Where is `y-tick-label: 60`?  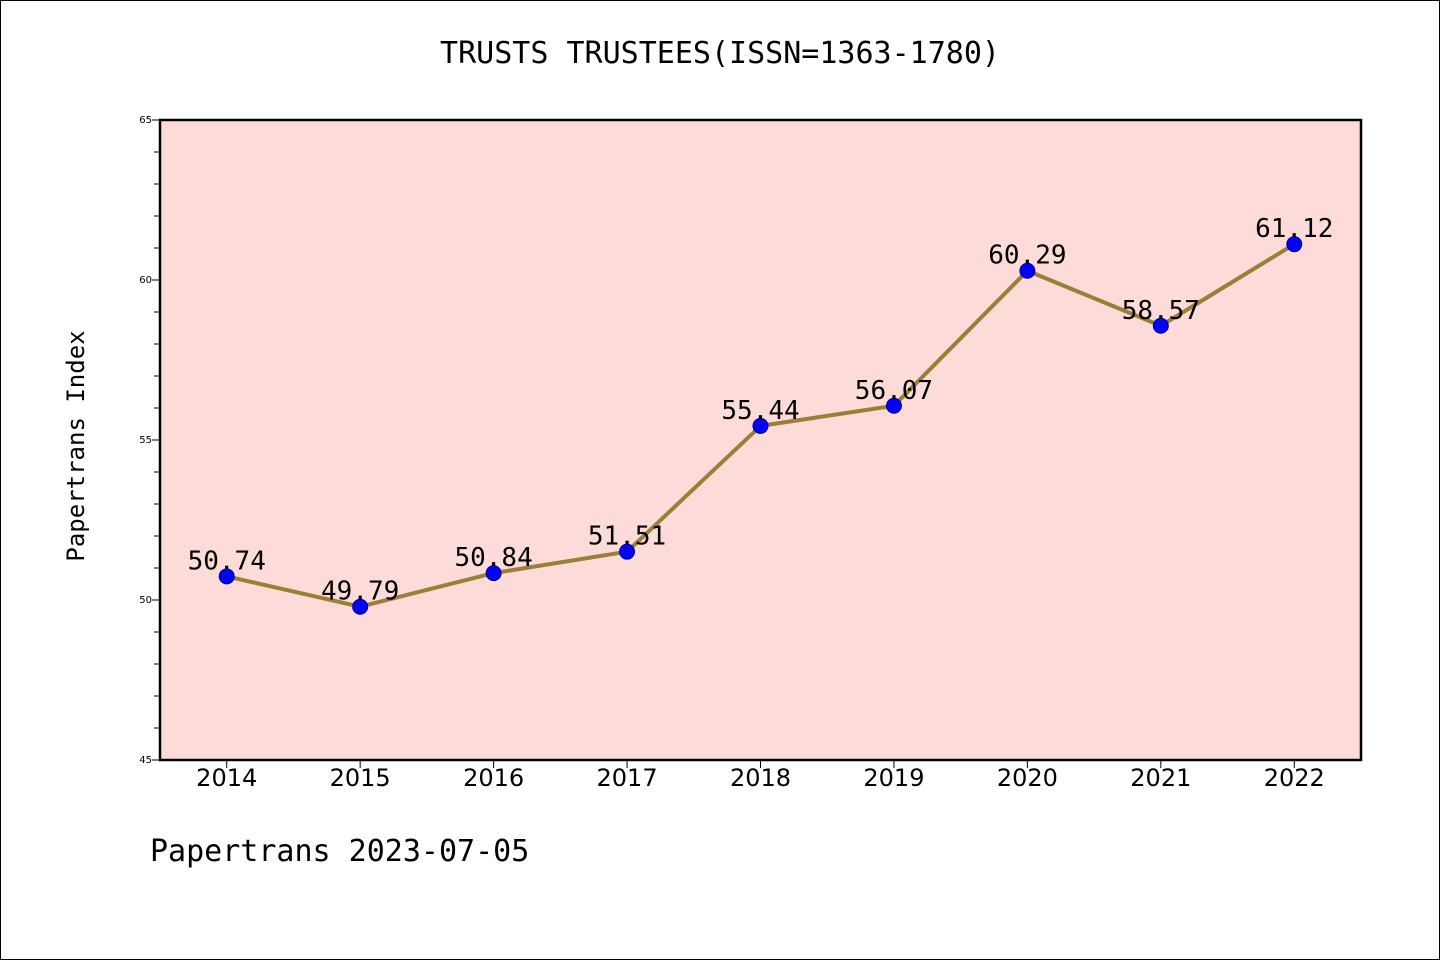
y-tick-label: 60 is located at coordinates (145, 280).